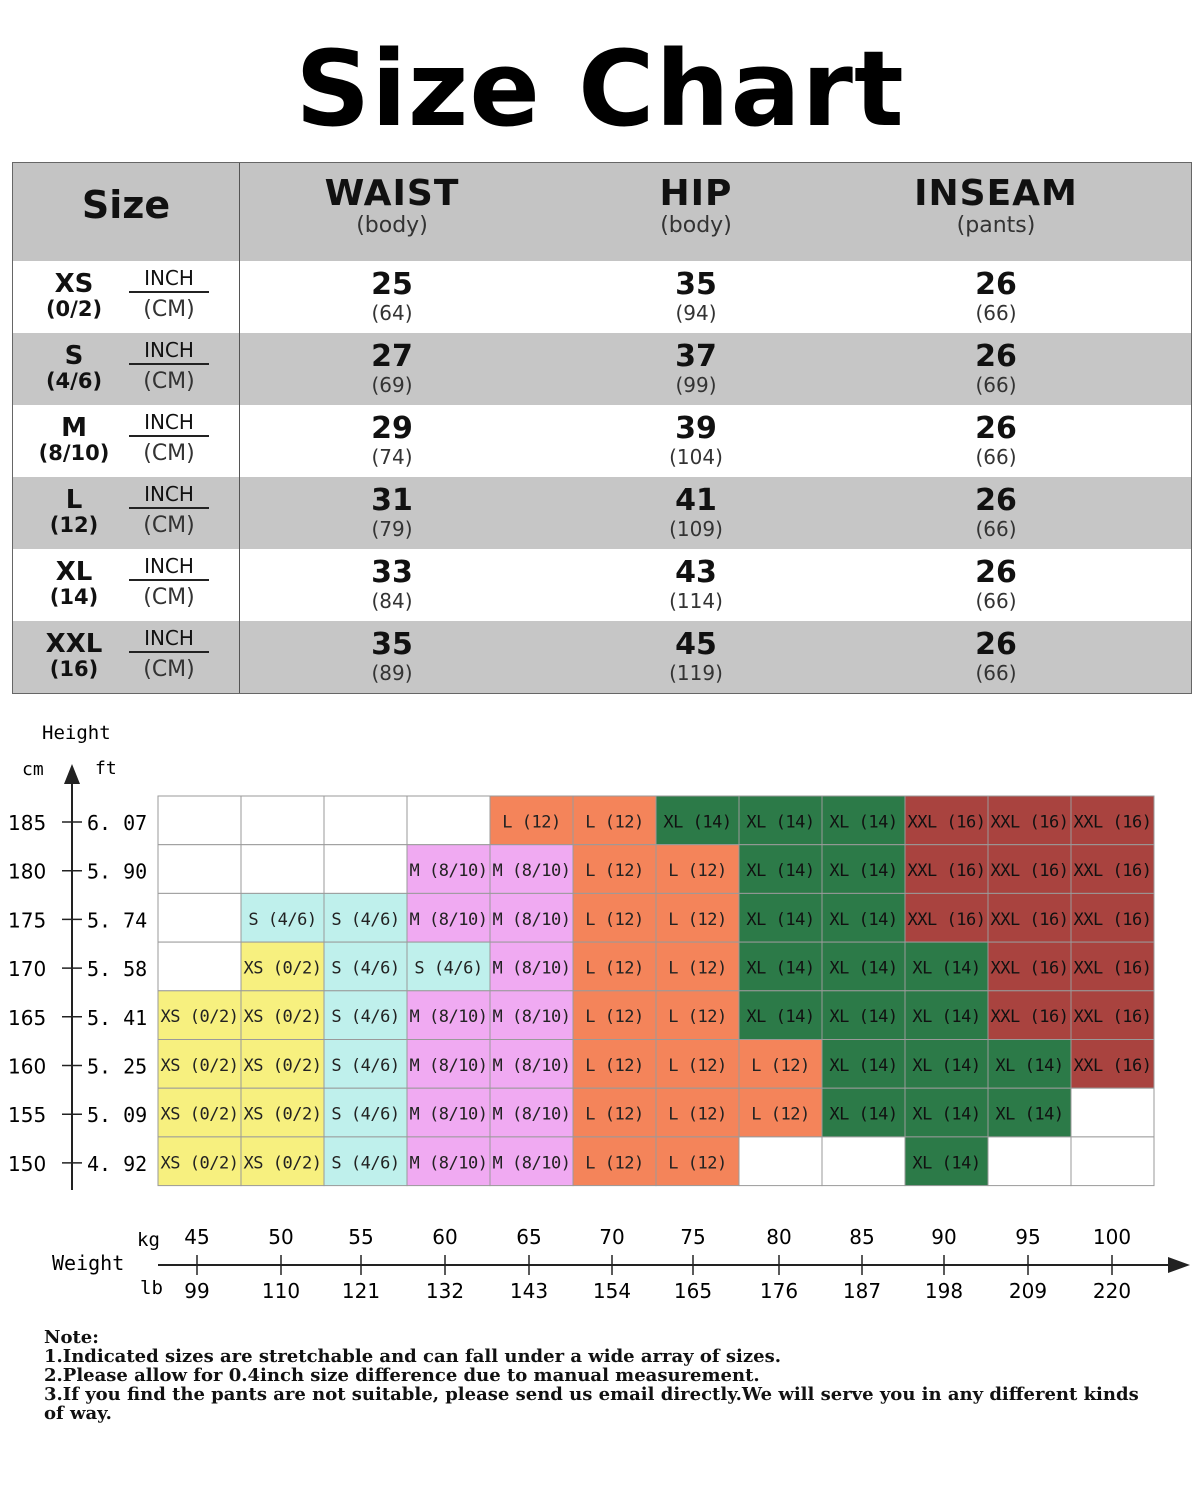  I want to click on hip-inch-value: 39, so click(696, 428).